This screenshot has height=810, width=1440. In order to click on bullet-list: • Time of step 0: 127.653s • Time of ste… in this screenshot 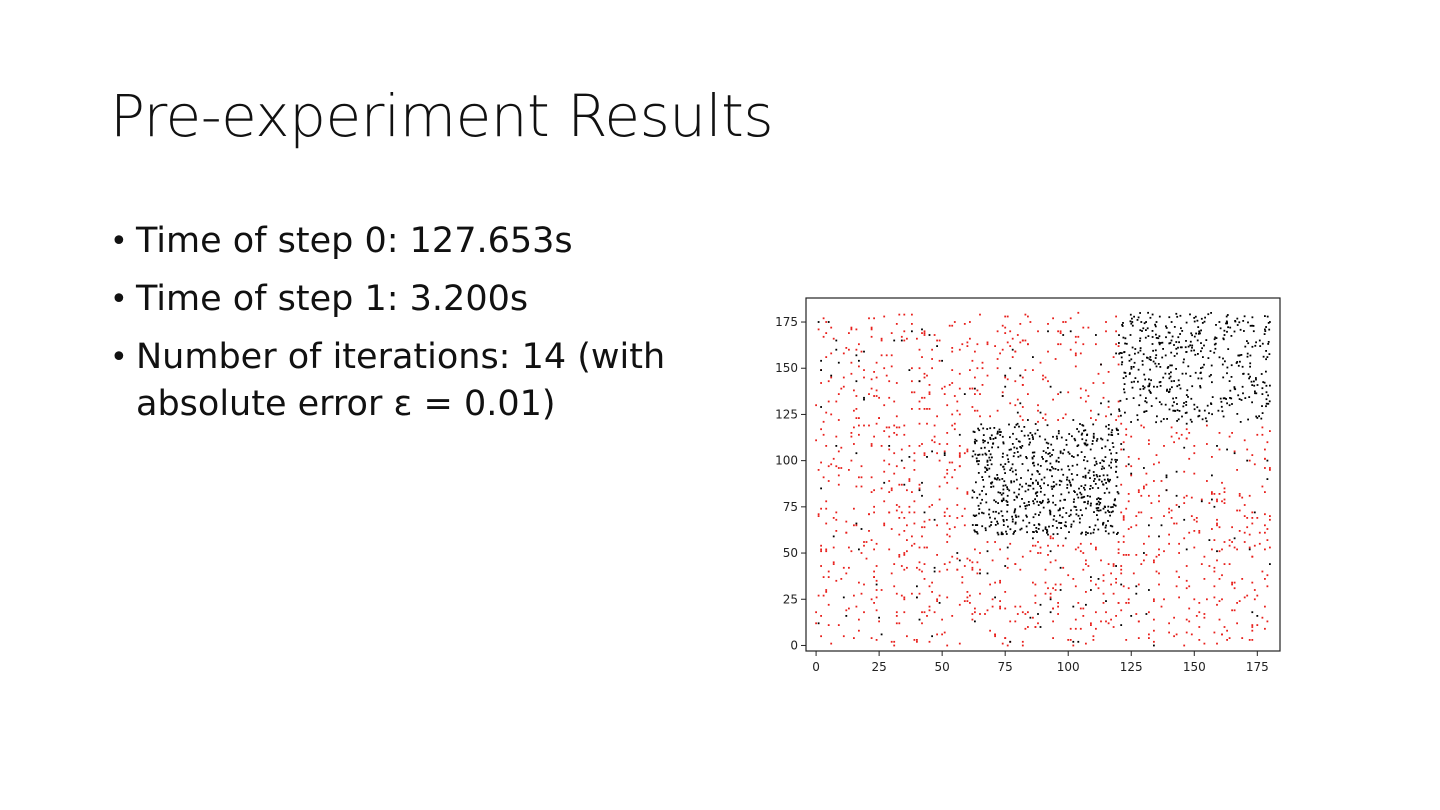, I will do `click(408, 328)`.